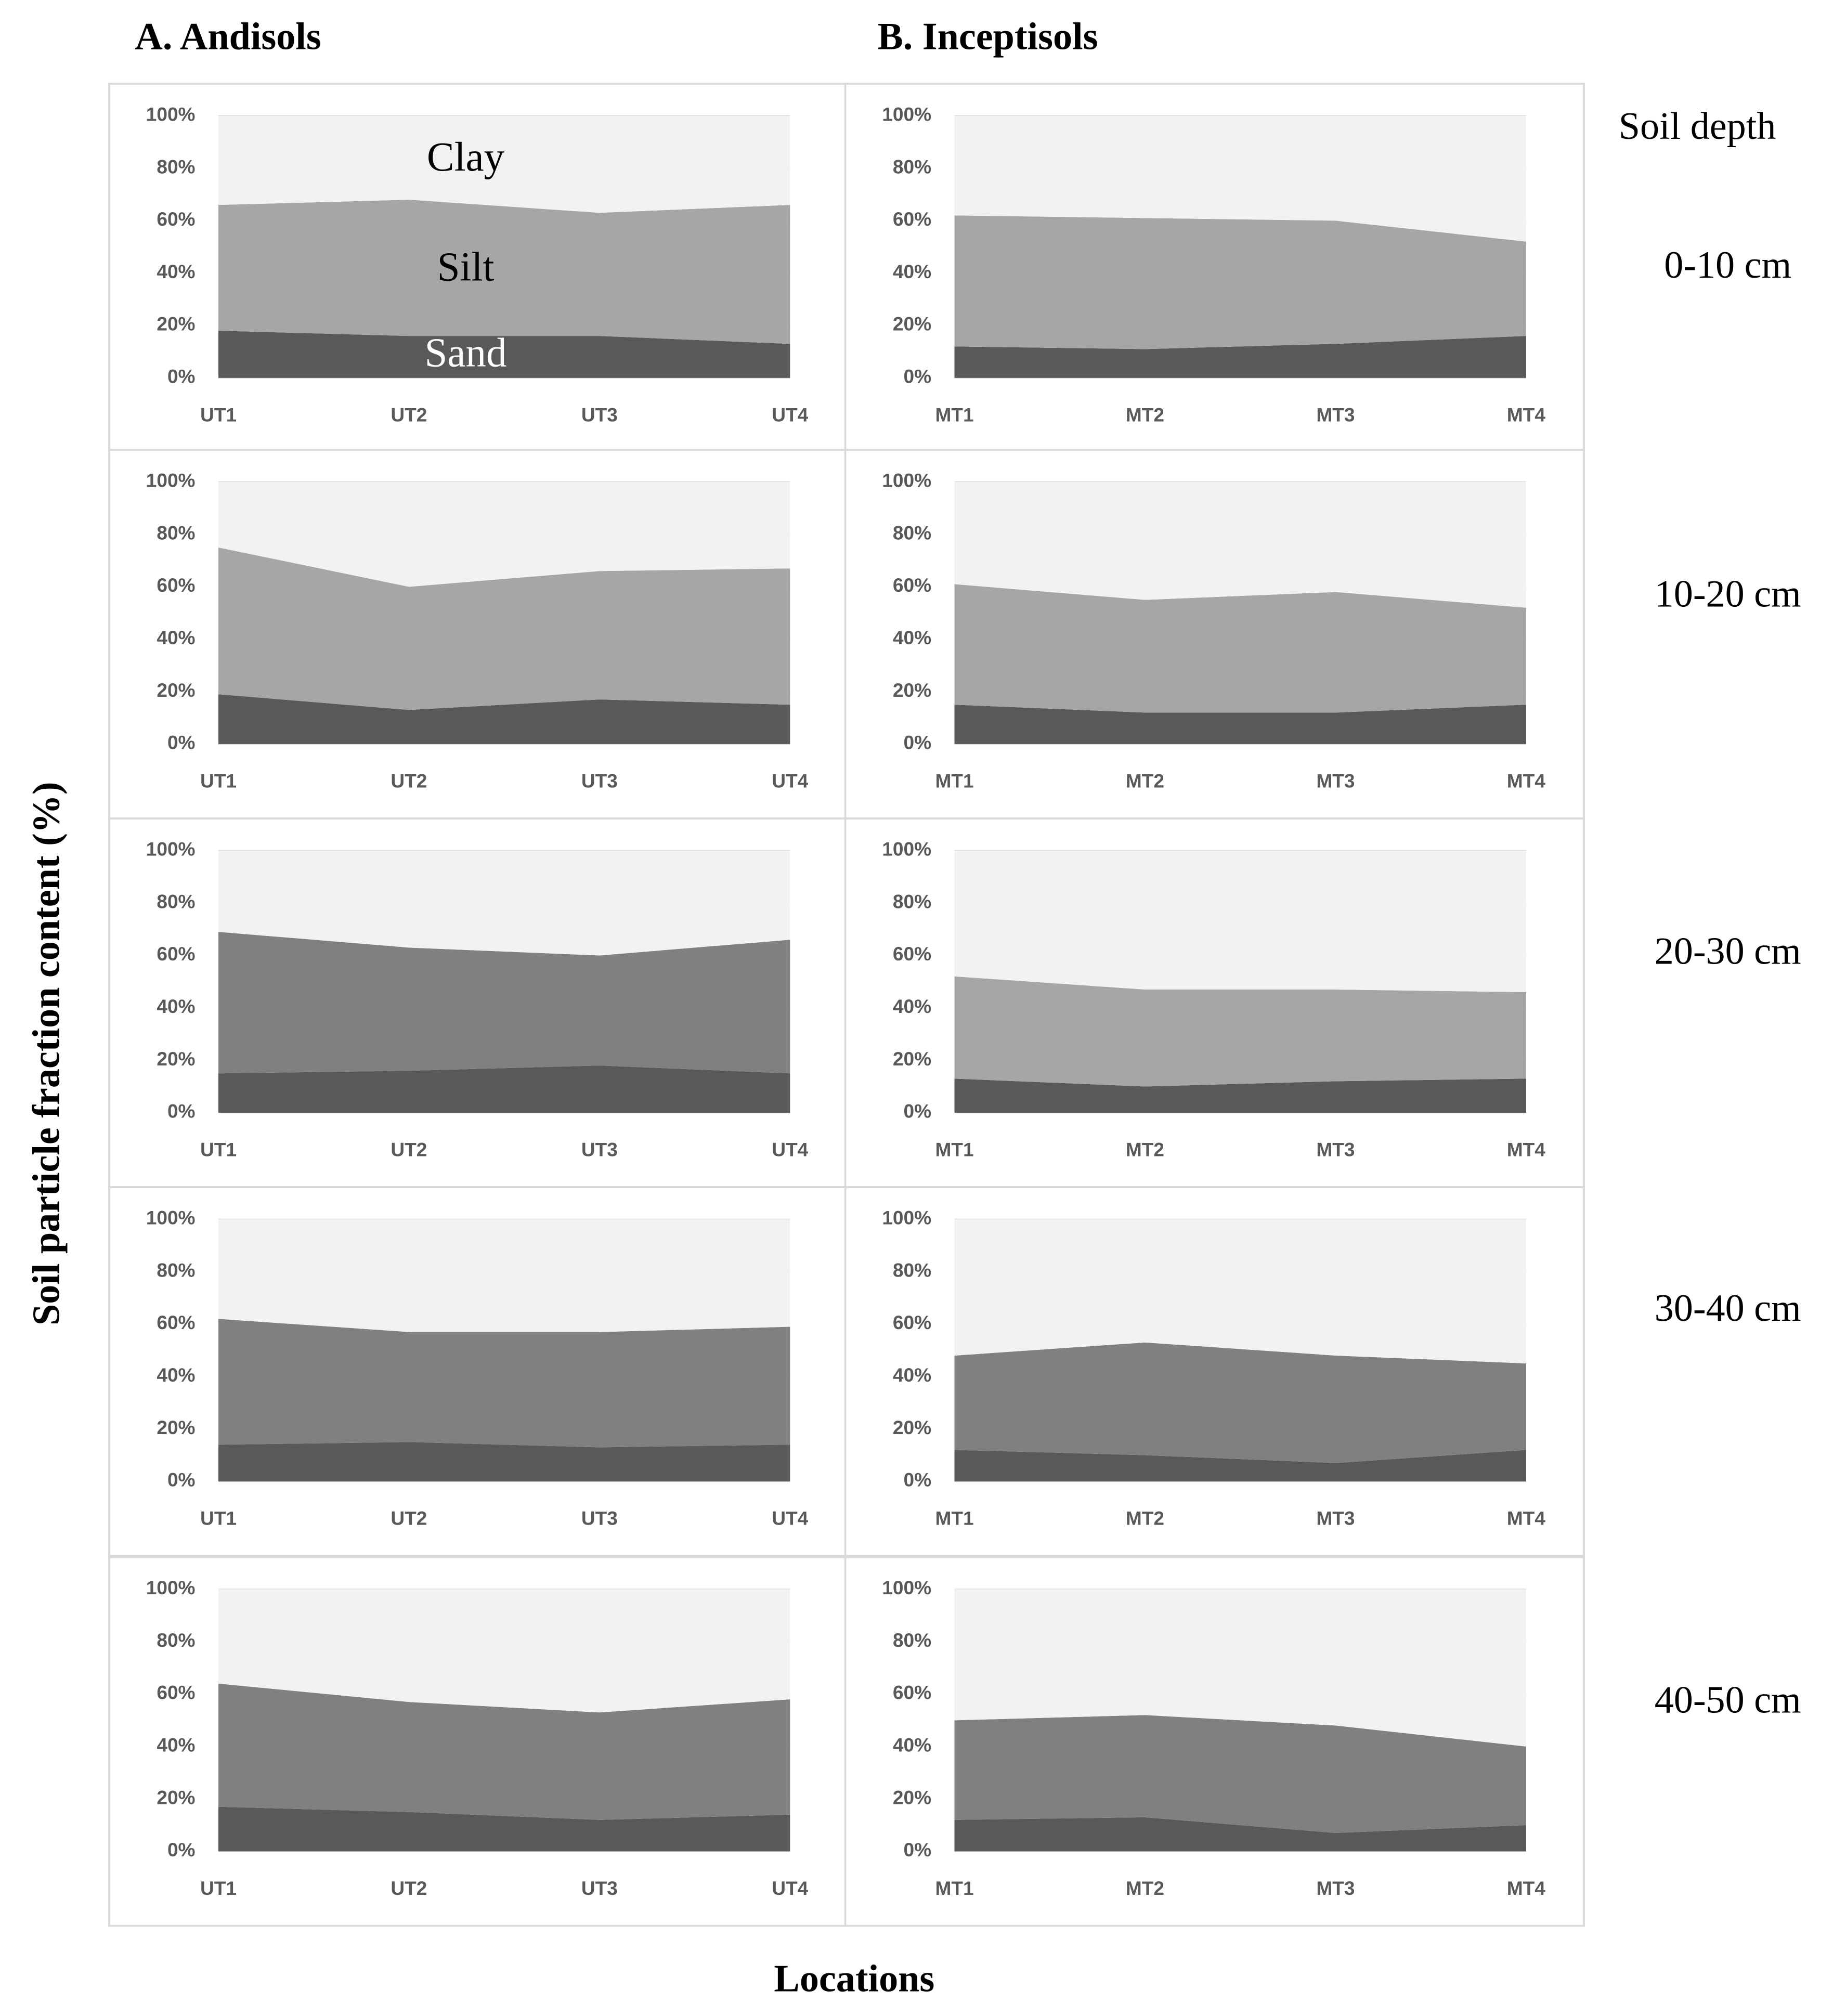  Describe the element at coordinates (1728, 265) in the screenshot. I see `depth-label: 0-10 cm` at that location.